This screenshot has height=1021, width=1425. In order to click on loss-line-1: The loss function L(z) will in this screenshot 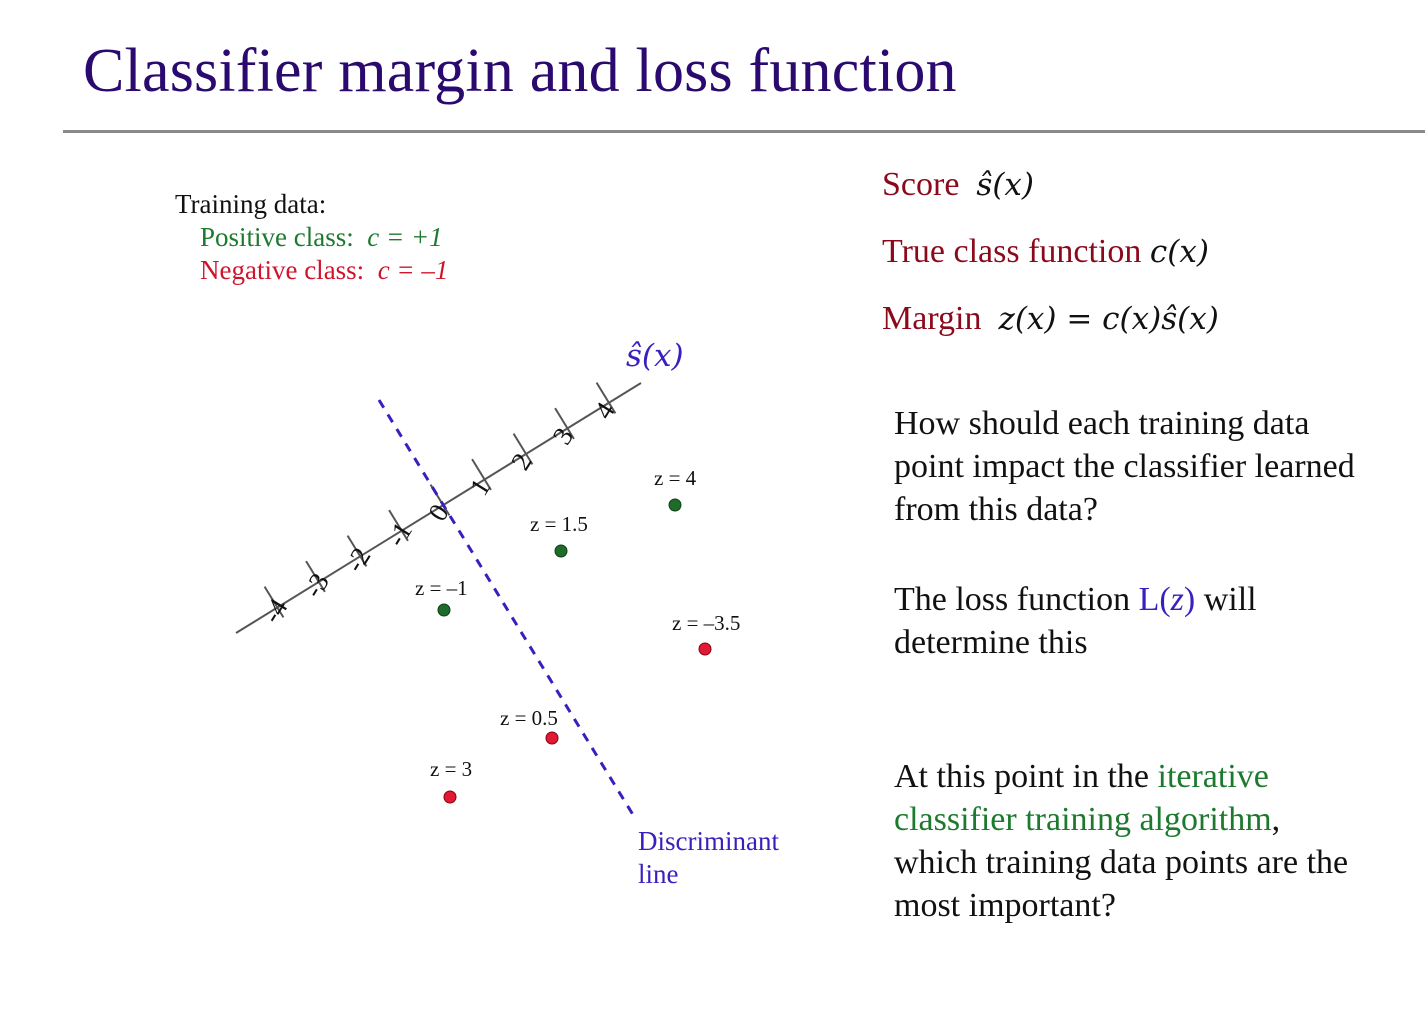, I will do `click(1075, 599)`.